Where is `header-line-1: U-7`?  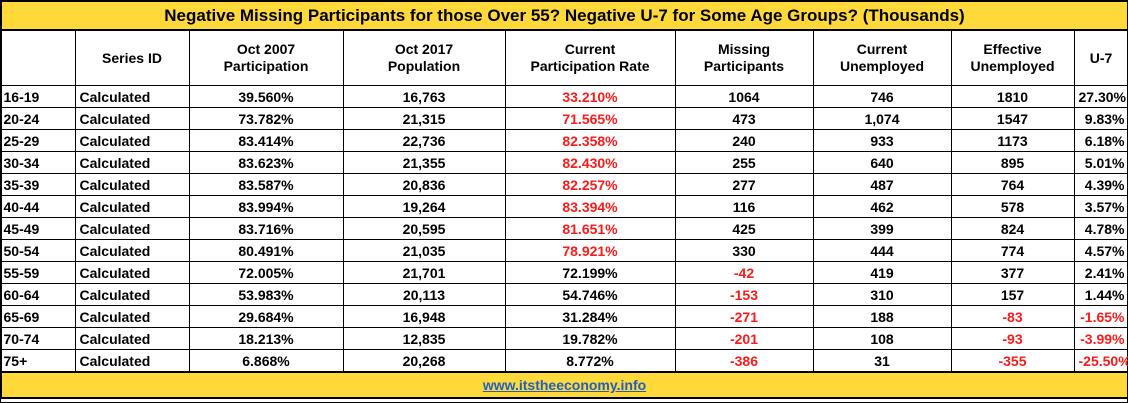
header-line-1: U-7 is located at coordinates (1101, 57).